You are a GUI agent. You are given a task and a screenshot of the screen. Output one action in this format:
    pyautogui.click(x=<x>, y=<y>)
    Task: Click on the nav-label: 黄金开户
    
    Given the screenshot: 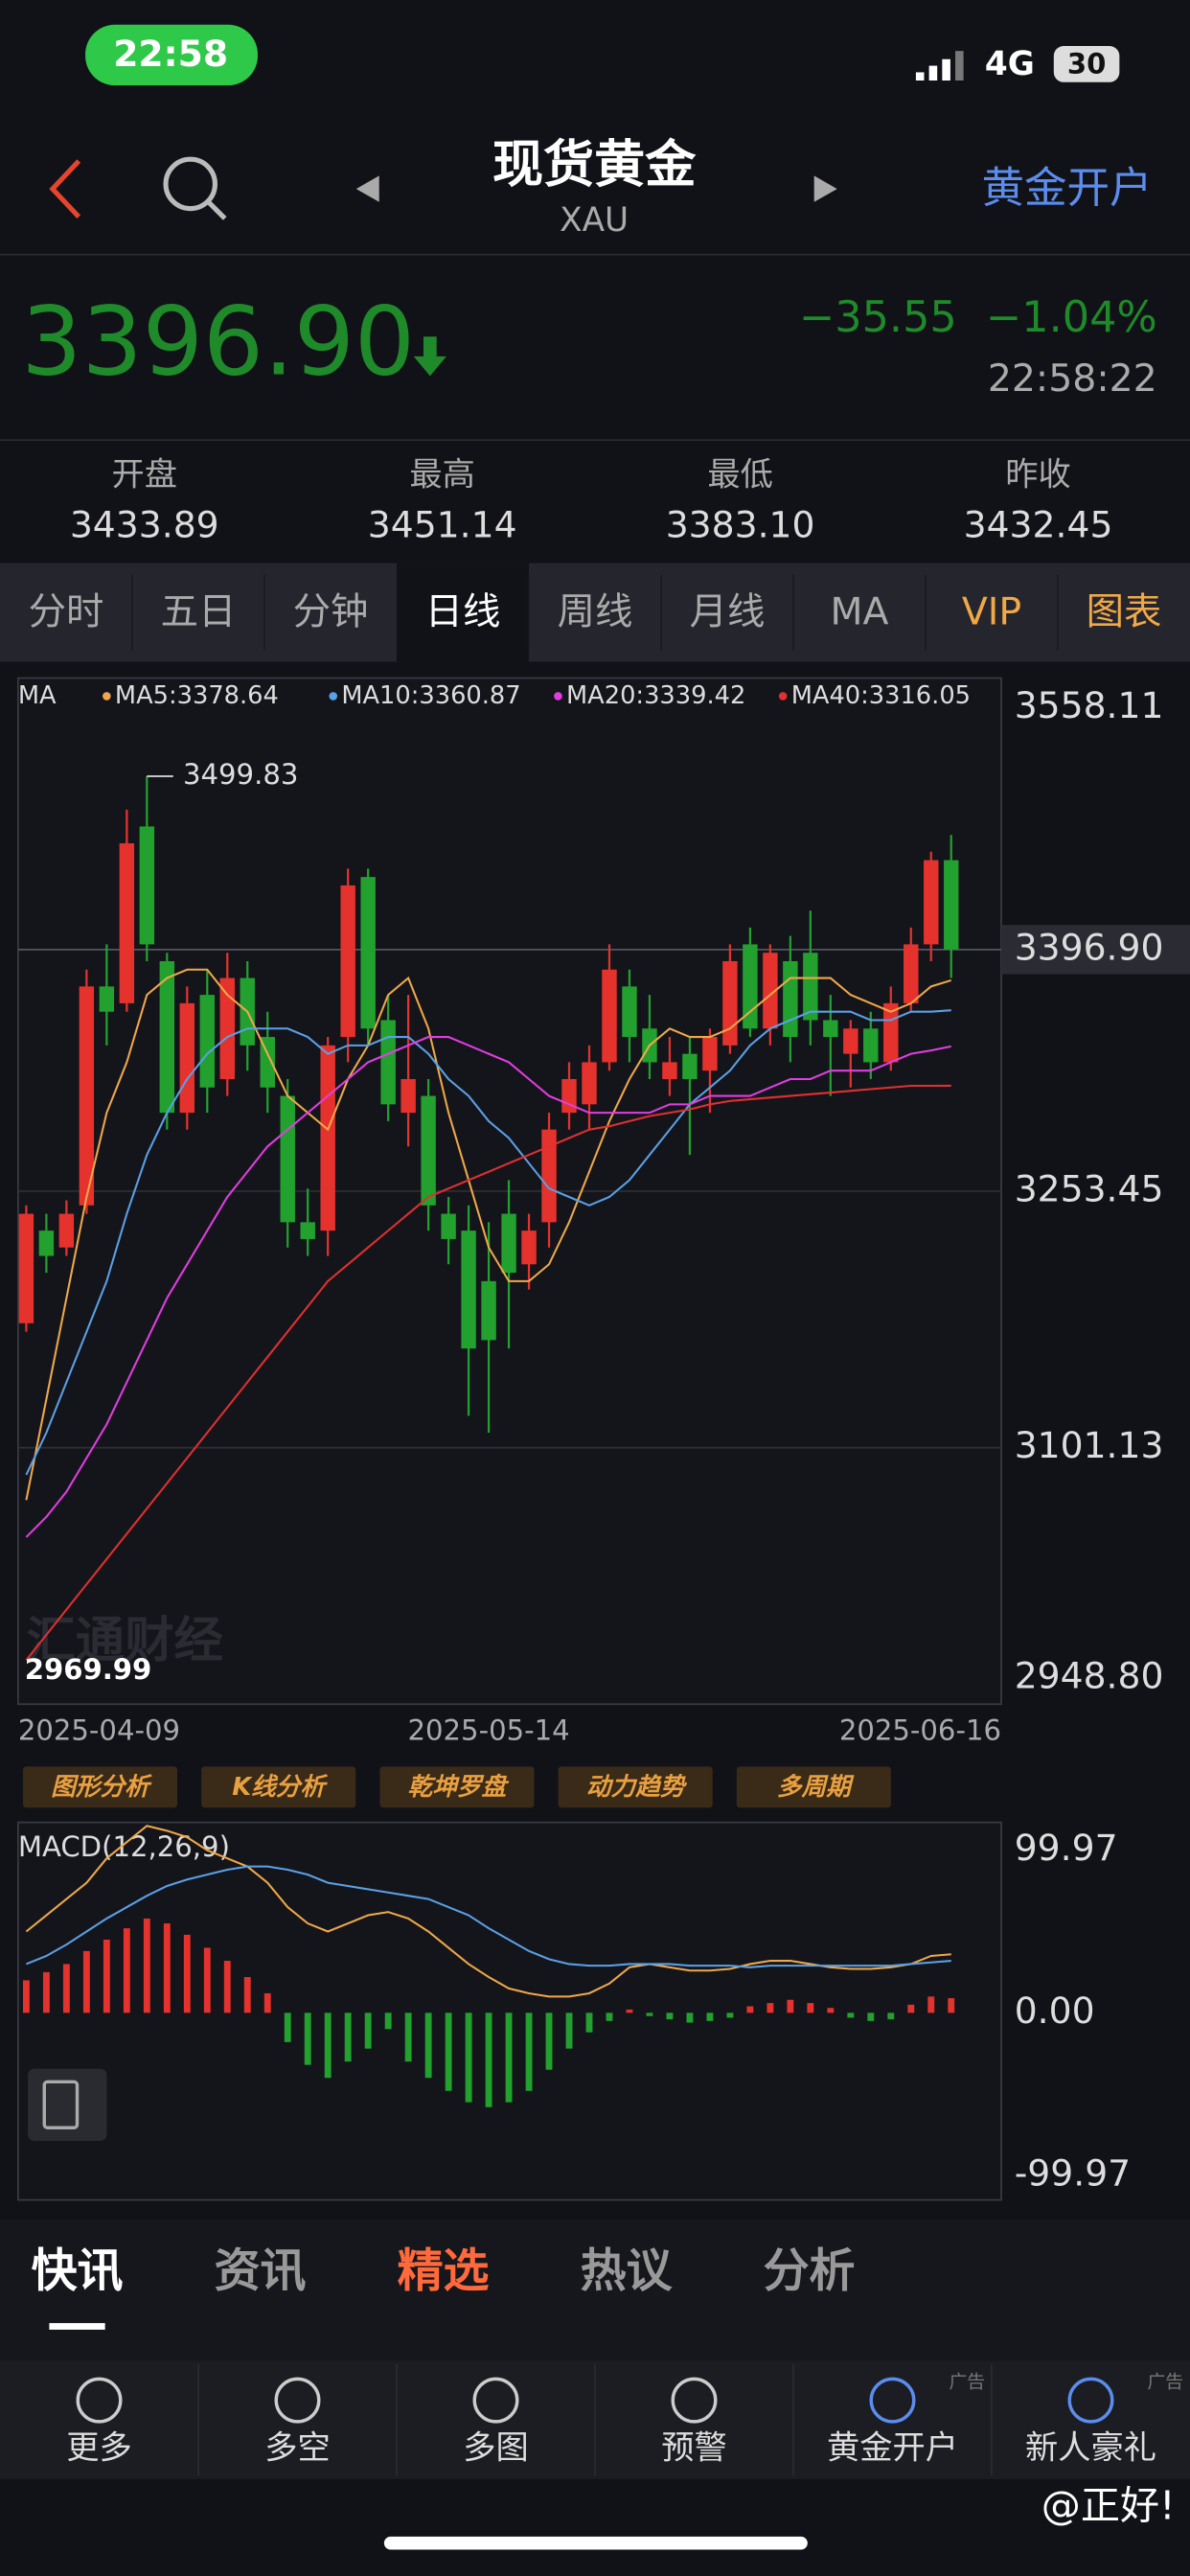 What is the action you would take?
    pyautogui.click(x=893, y=2448)
    